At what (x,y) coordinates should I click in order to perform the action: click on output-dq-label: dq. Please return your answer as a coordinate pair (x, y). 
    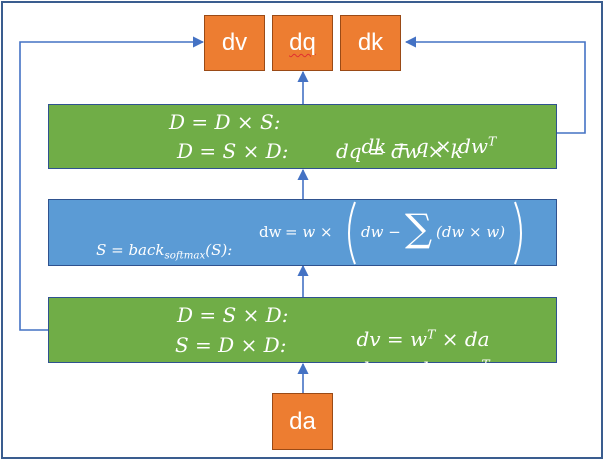
    Looking at the image, I should click on (302, 42).